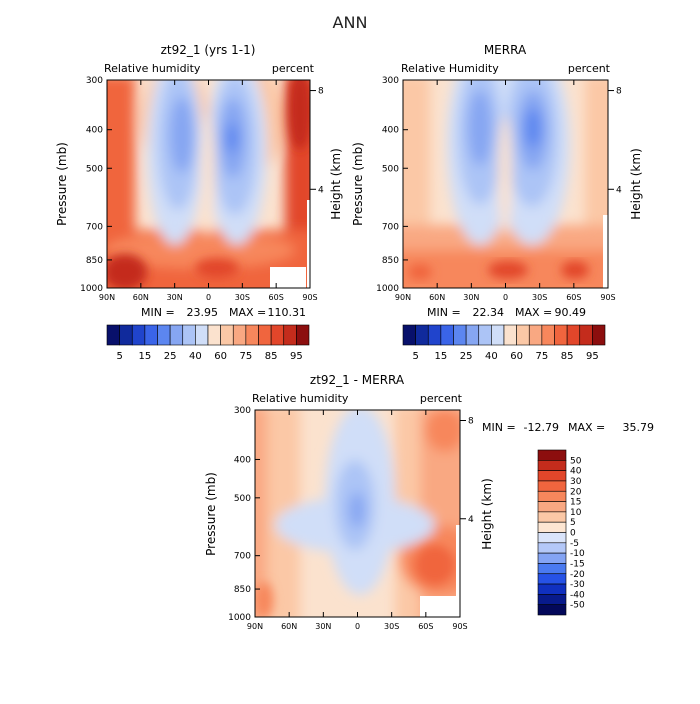 Image resolution: width=700 pixels, height=704 pixels. Describe the element at coordinates (577, 585) in the screenshot. I see `colorbar-label: -30` at that location.